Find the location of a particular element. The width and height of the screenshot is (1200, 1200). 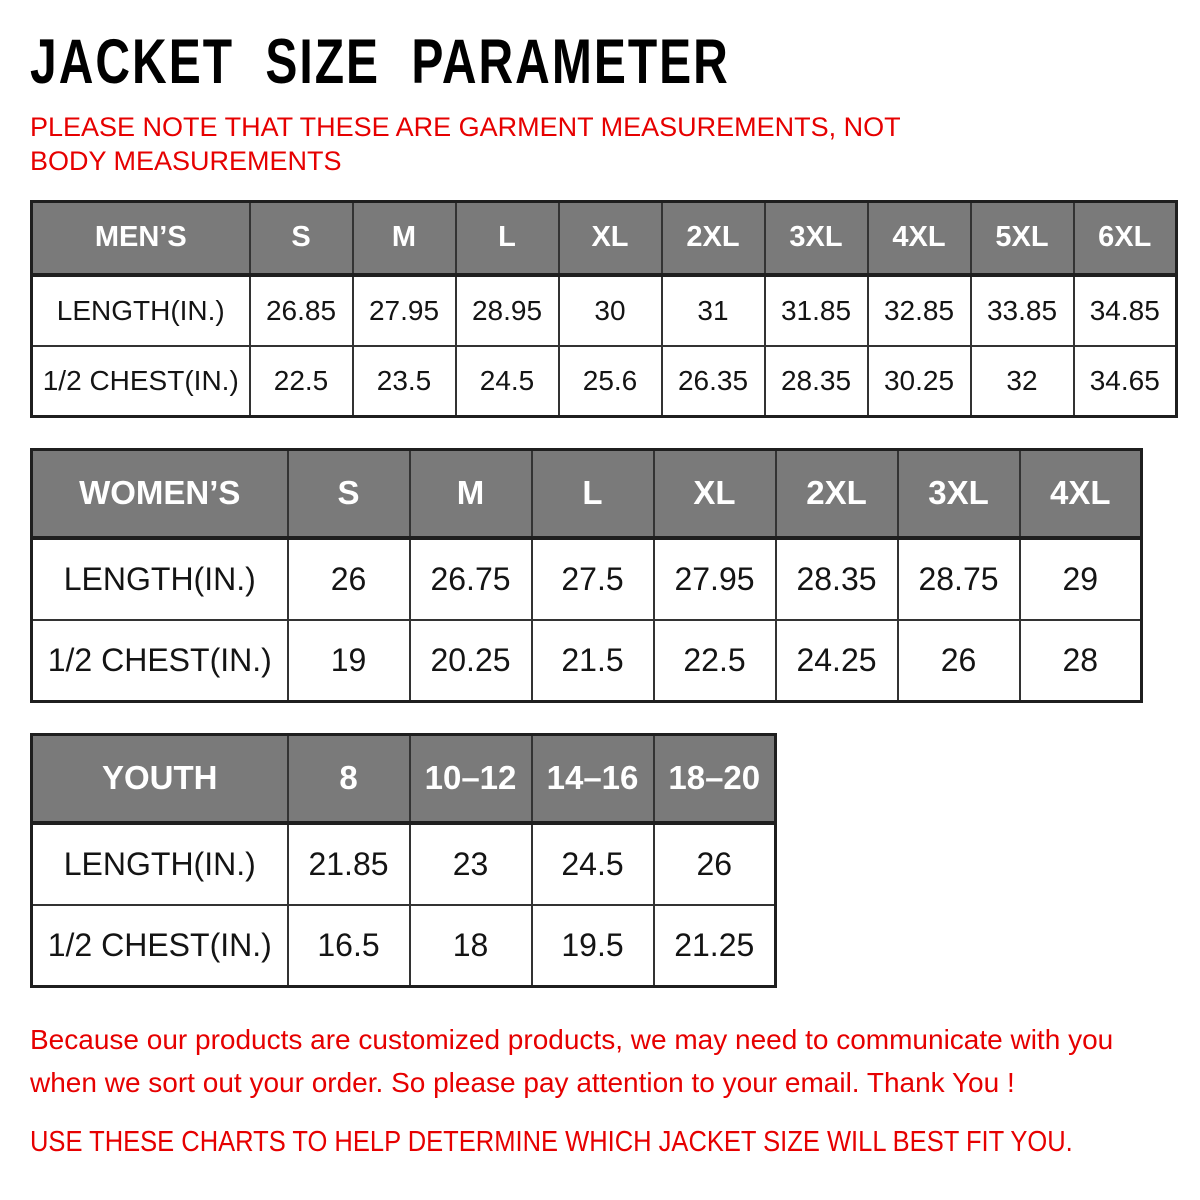

size-value-cell: 23 is located at coordinates (470, 863).